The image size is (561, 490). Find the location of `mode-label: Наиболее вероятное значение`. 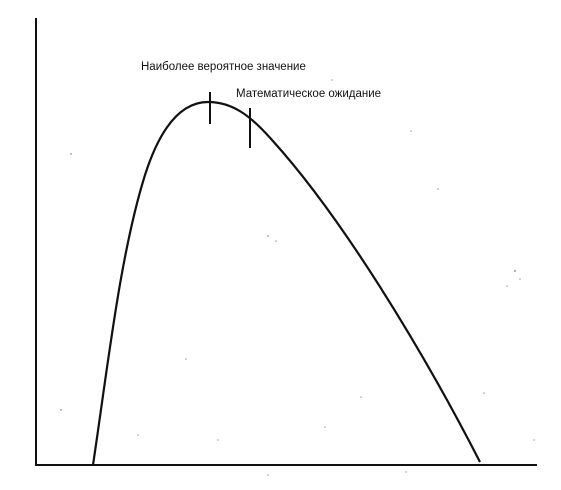

mode-label: Наиболее вероятное значение is located at coordinates (223, 67).